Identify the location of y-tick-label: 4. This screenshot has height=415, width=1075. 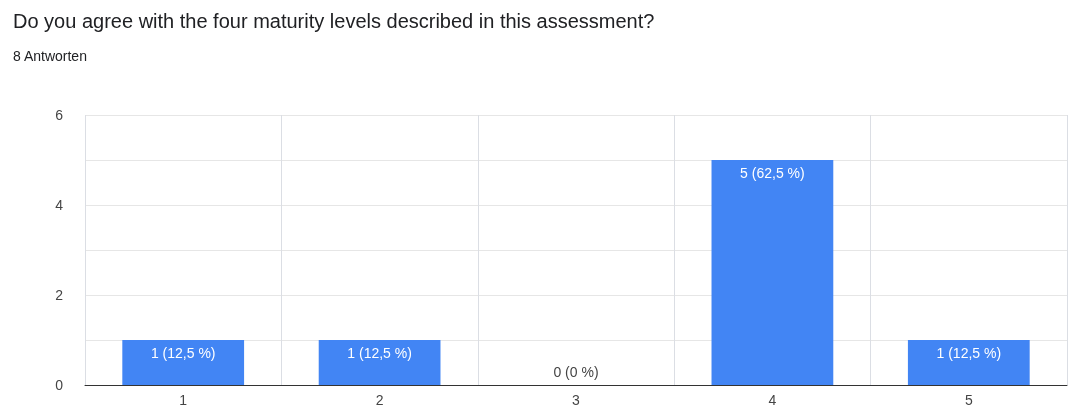
(59, 205).